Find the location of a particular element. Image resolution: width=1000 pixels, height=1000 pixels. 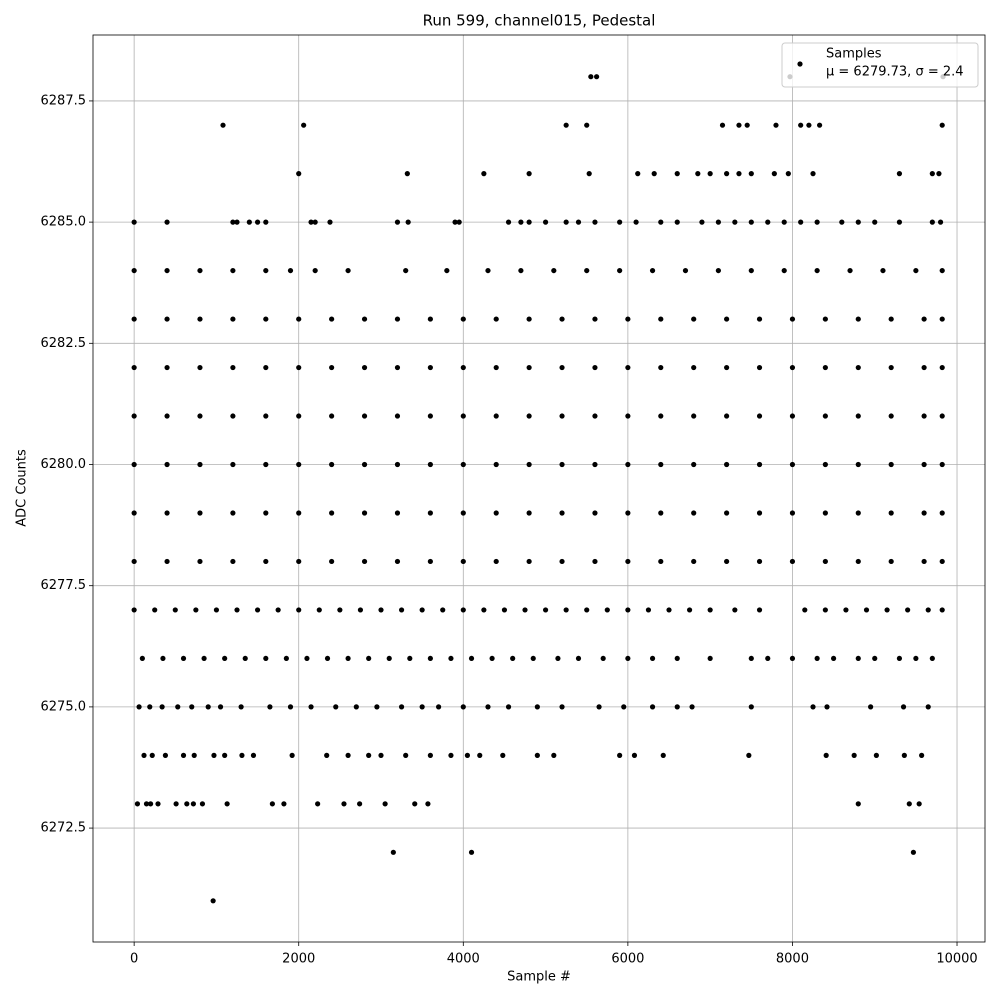

x-tick-label: 2000 is located at coordinates (298, 959).